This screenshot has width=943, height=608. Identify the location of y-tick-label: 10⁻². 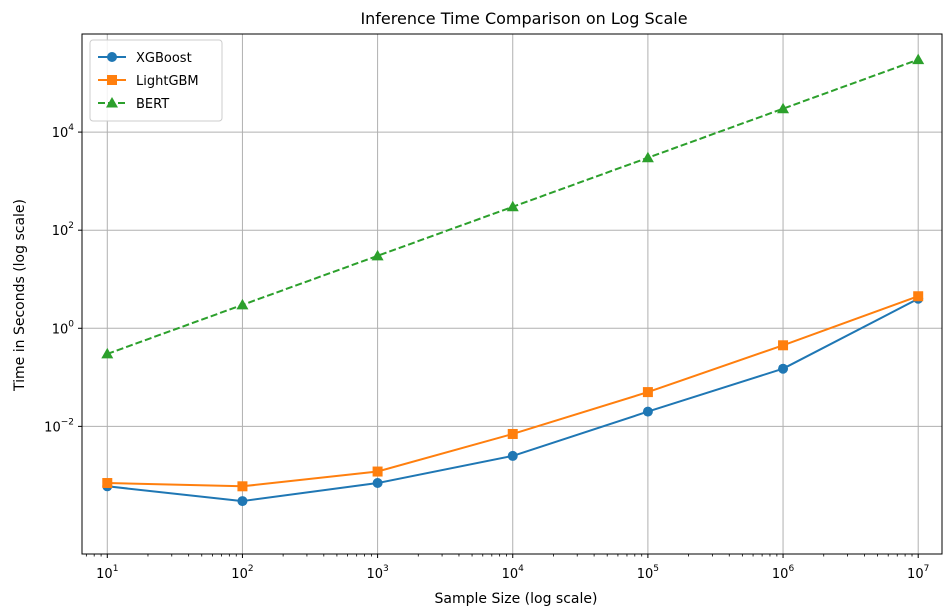
(59, 426).